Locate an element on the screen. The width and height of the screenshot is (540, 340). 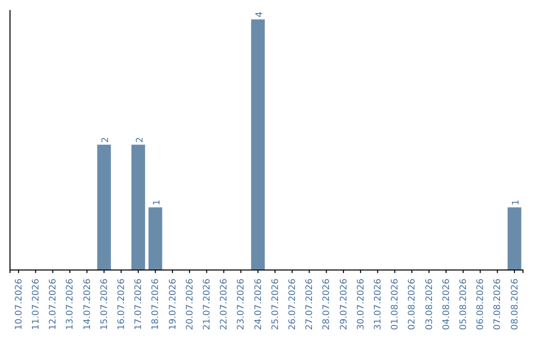
x-tick-label: 06.08.2026 is located at coordinates (481, 304).